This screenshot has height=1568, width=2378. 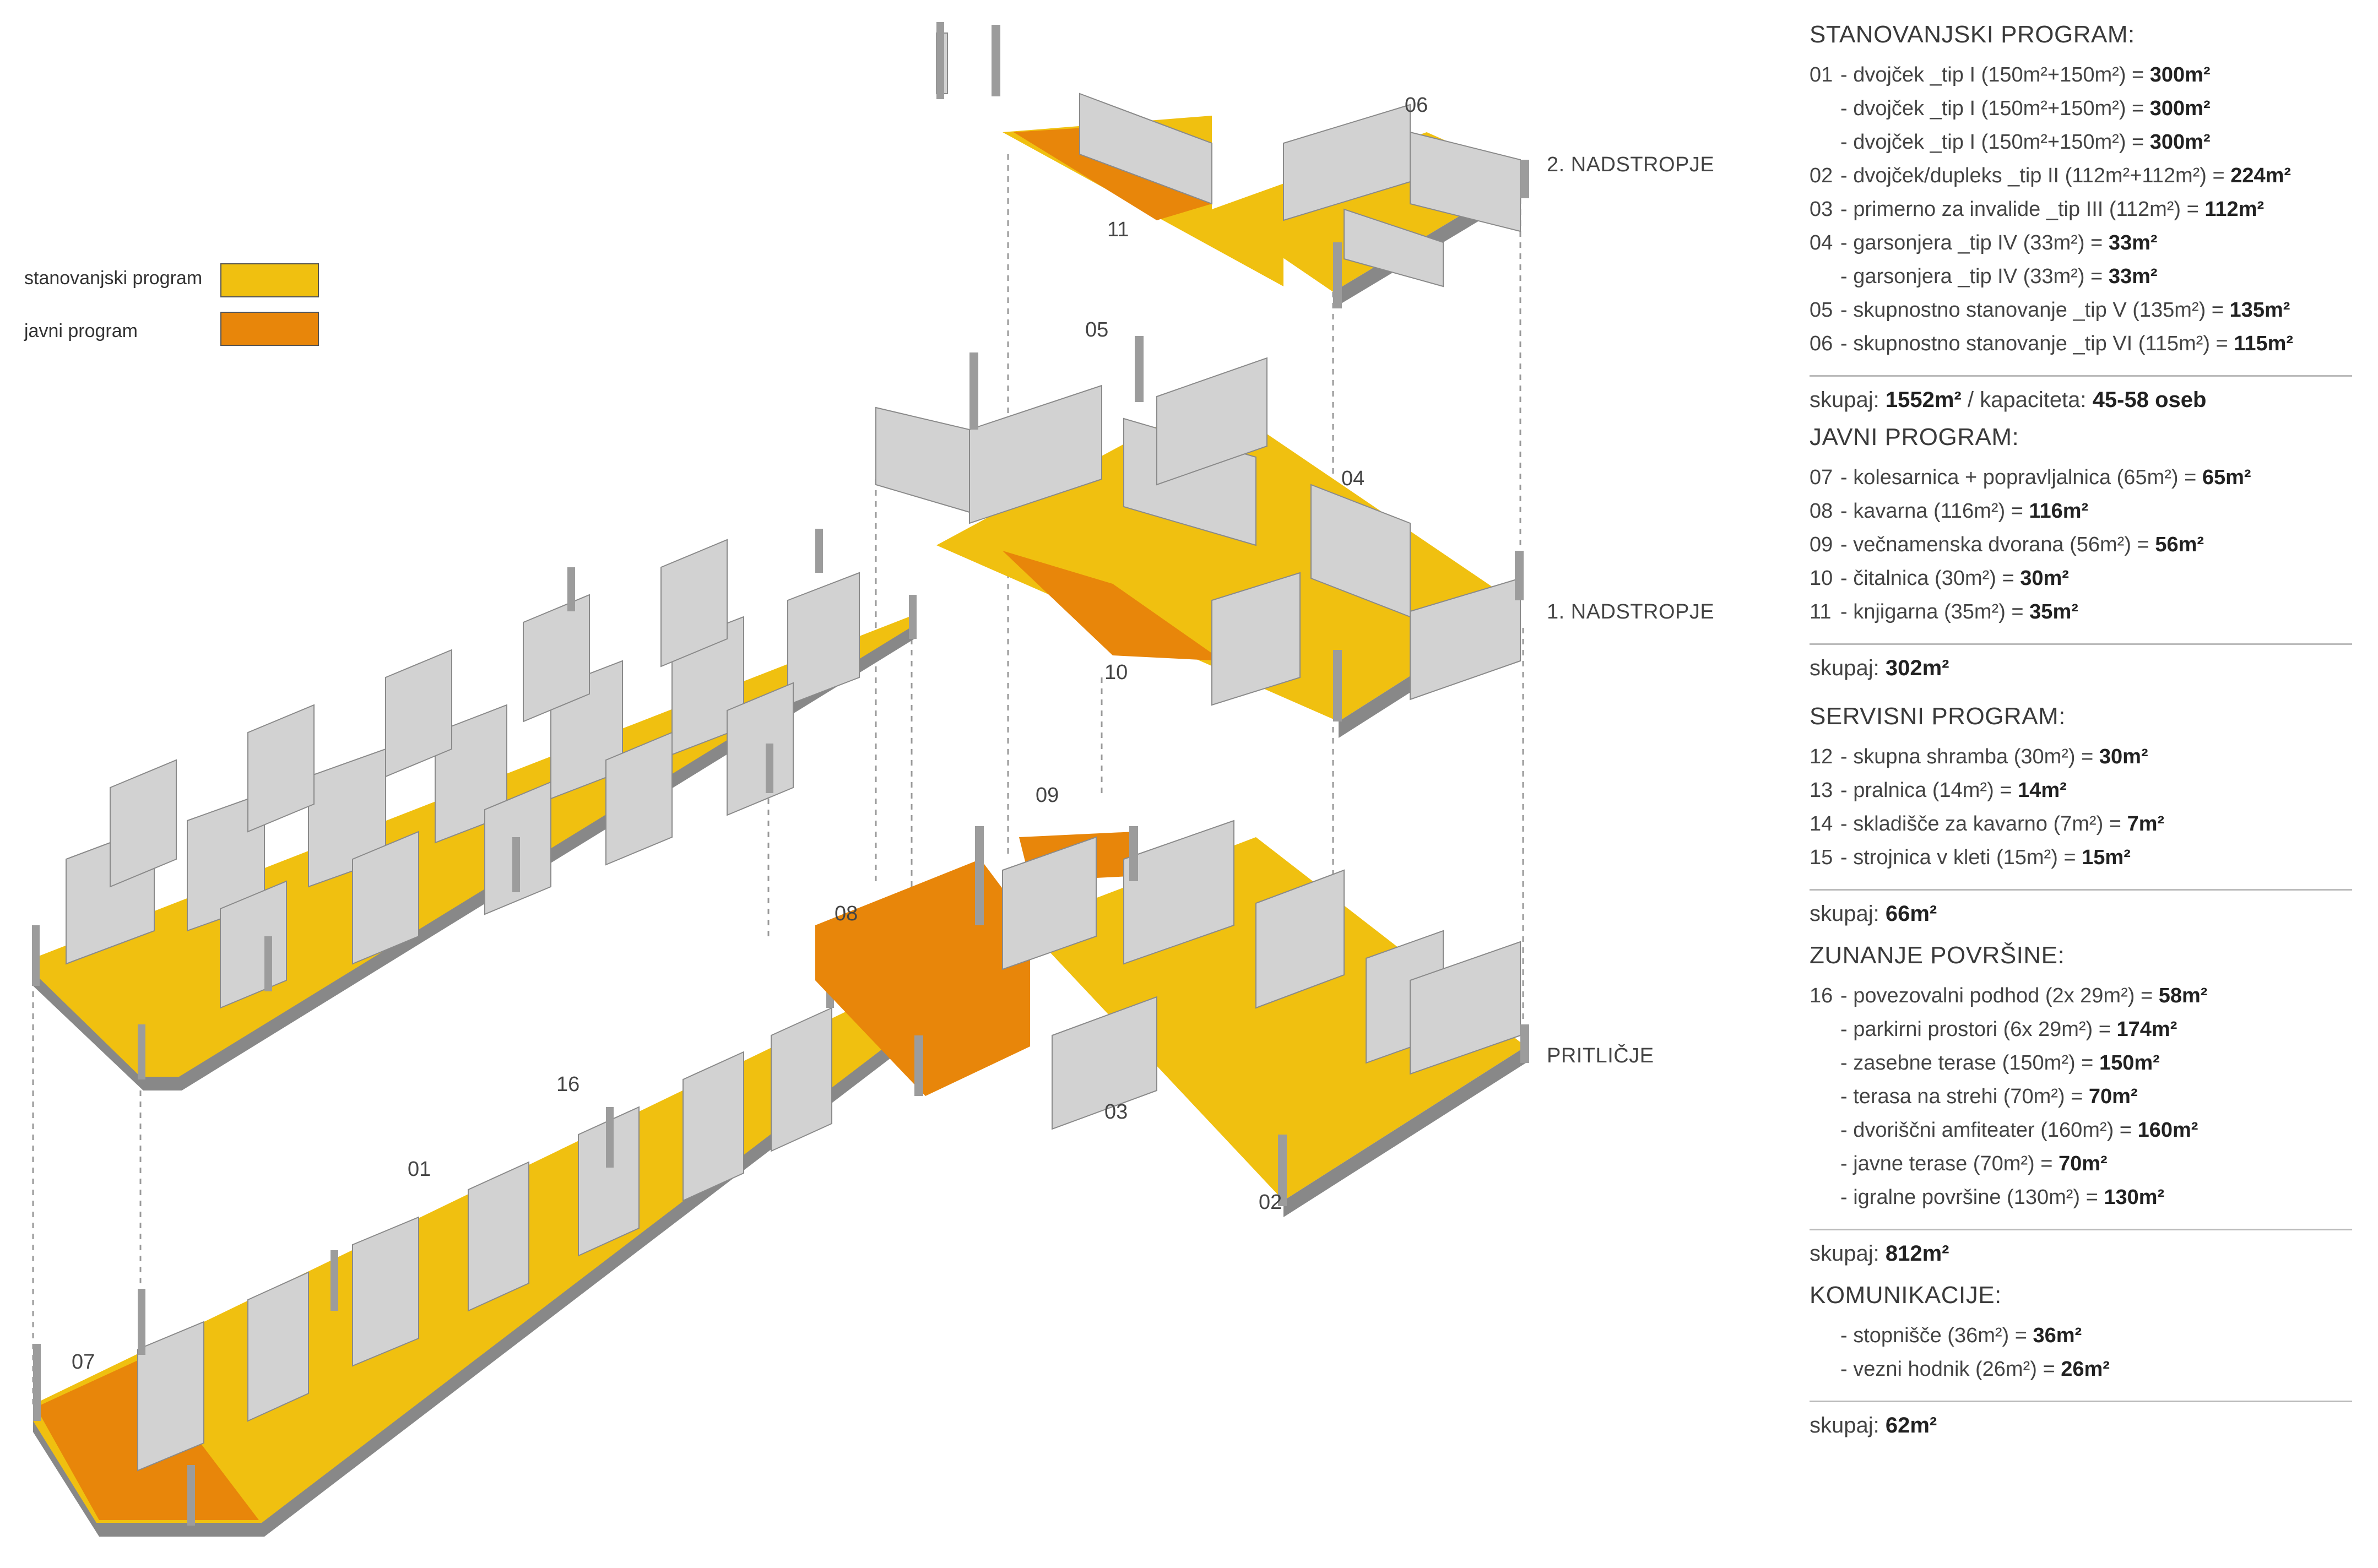 What do you see at coordinates (269, 329) in the screenshot?
I see `legend-swatch-public` at bounding box center [269, 329].